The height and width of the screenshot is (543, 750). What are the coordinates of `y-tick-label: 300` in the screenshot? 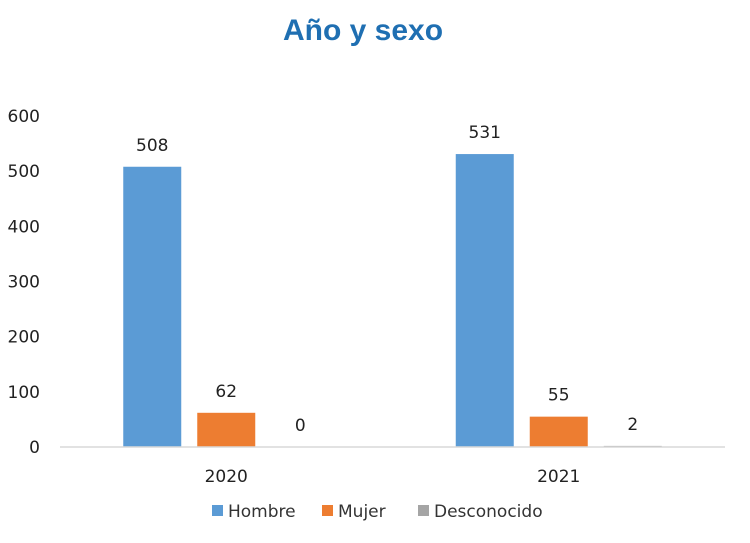 It's located at (24, 283).